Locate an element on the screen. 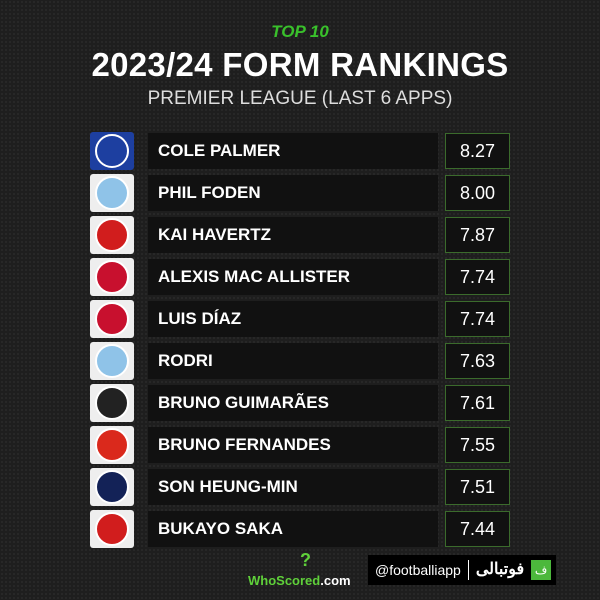  whoscored-name: WhoScored is located at coordinates (284, 580).